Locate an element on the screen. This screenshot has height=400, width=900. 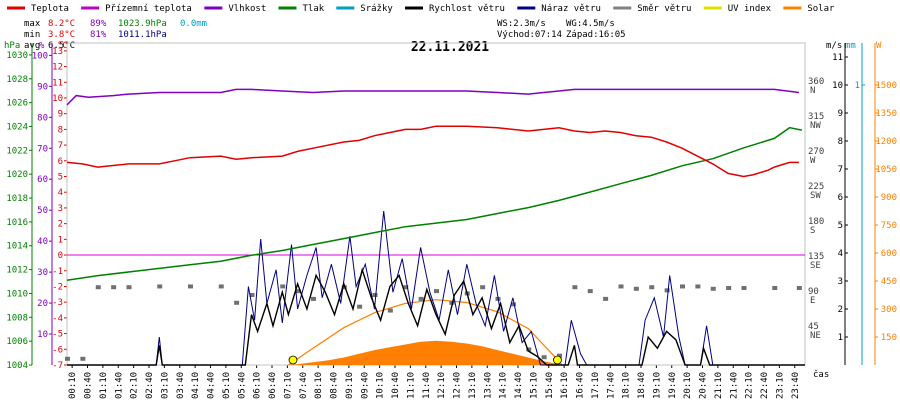
degc-label-11: 4 is located at coordinates (60, 193).